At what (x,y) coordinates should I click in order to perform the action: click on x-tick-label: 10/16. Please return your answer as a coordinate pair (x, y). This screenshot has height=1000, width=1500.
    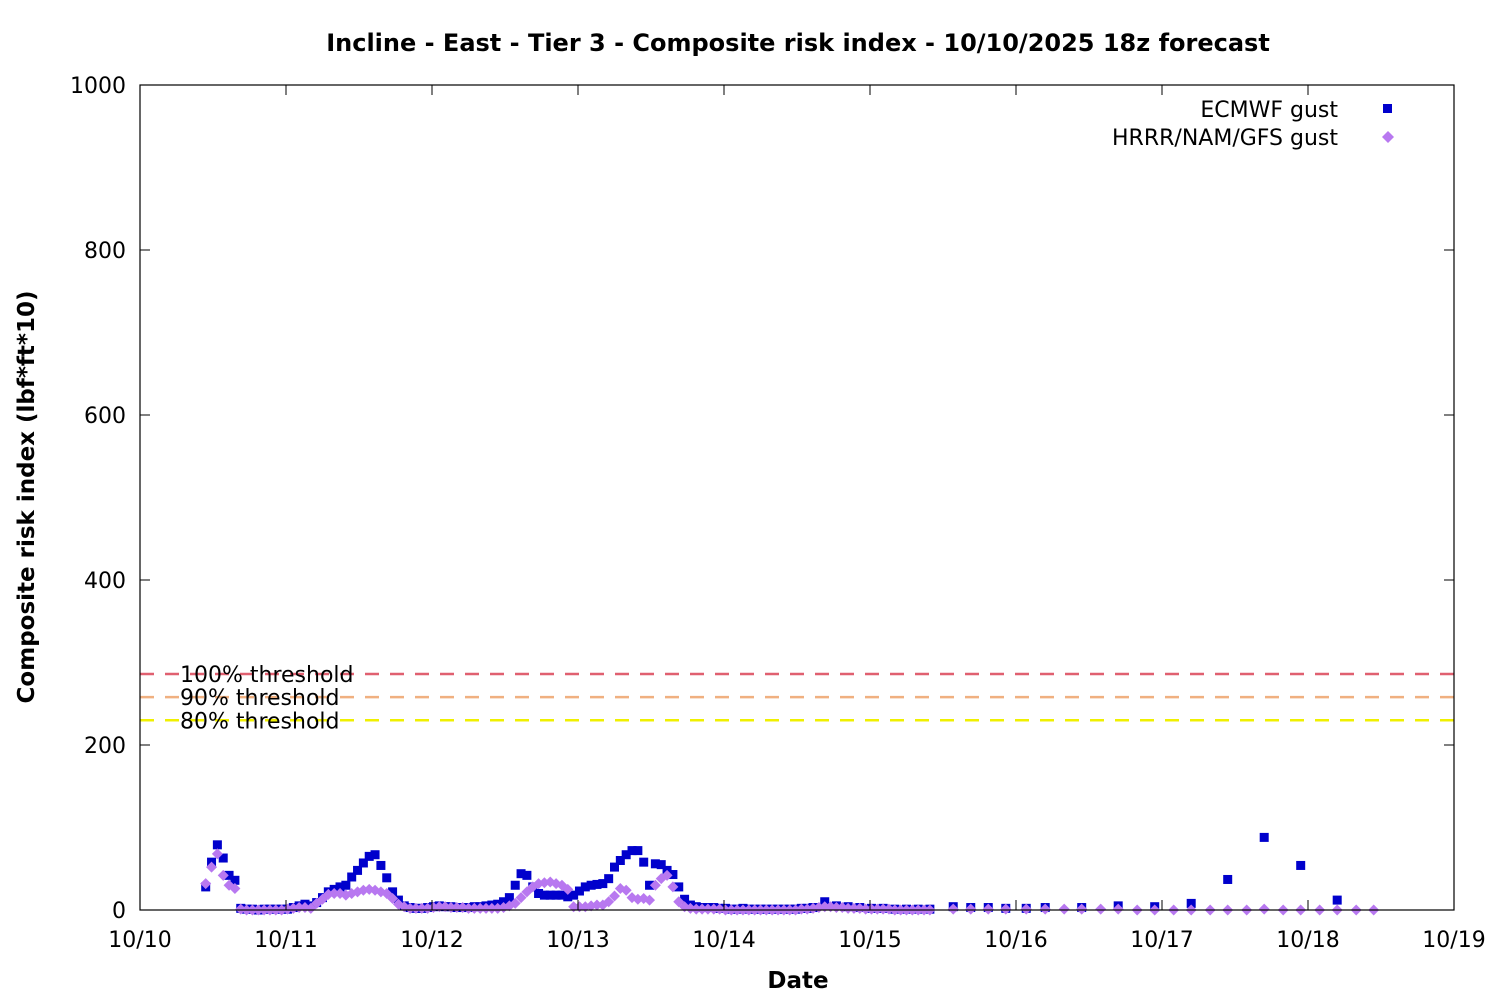
    Looking at the image, I should click on (1015, 940).